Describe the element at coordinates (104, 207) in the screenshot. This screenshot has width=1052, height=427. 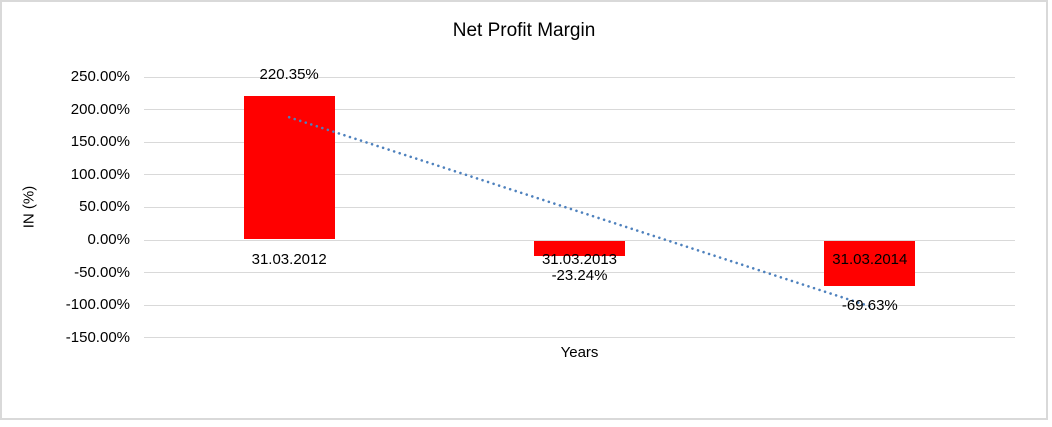
I see `y-tick-label: 50.00%` at that location.